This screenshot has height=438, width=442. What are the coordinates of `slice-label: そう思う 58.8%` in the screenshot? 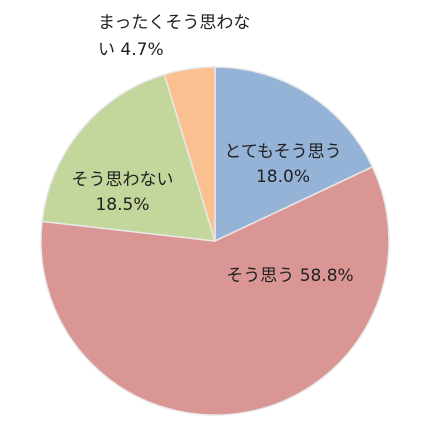 It's located at (290, 276).